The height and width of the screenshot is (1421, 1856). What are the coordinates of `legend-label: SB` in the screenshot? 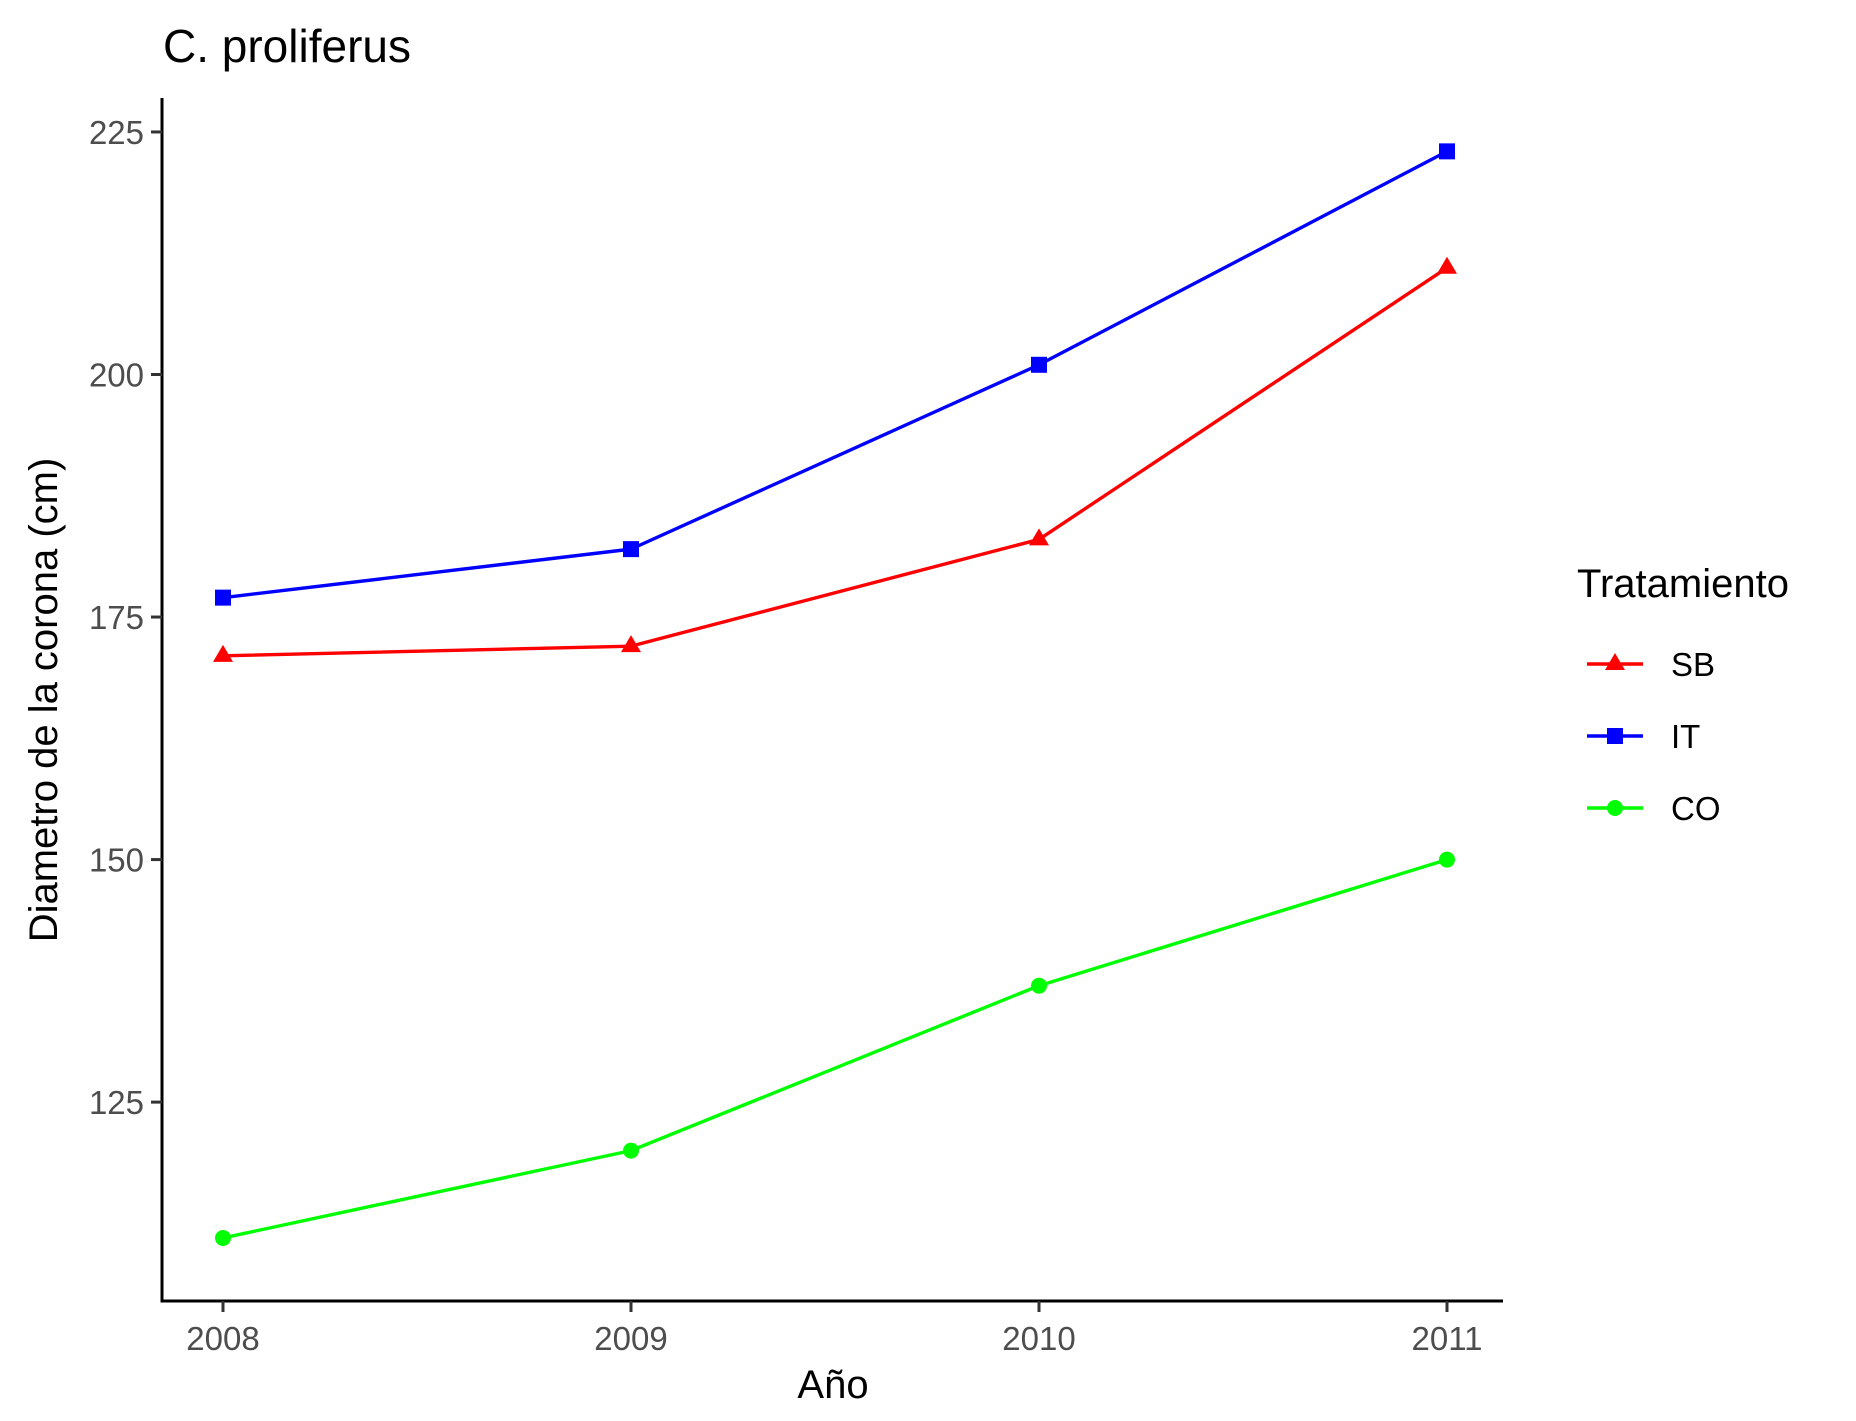 It's located at (1693, 664).